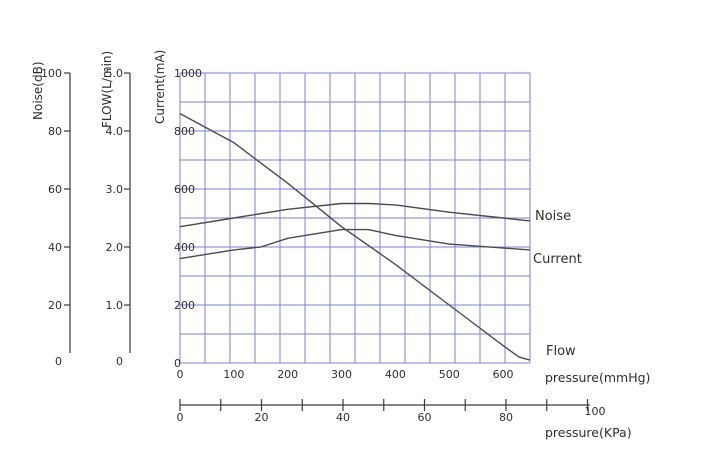  What do you see at coordinates (38, 91) in the screenshot?
I see `noise-axis-title: Noise(dB)` at bounding box center [38, 91].